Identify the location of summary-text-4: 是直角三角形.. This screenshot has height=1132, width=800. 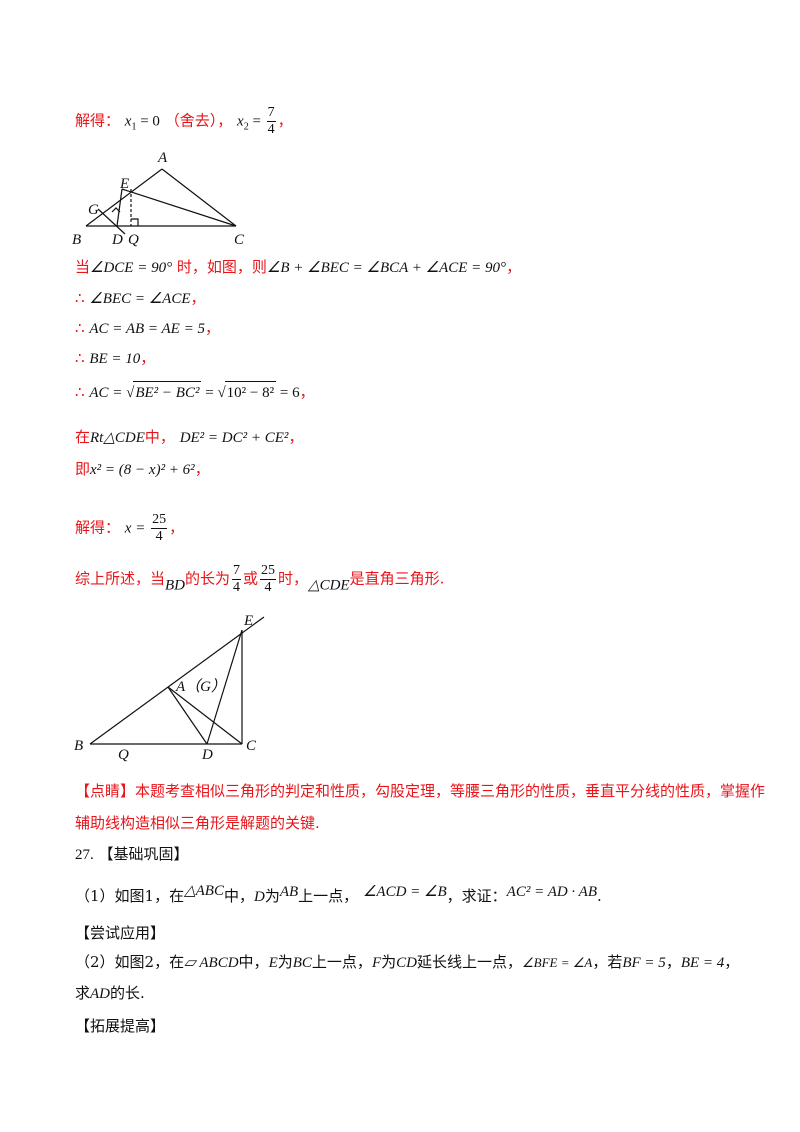
(397, 578).